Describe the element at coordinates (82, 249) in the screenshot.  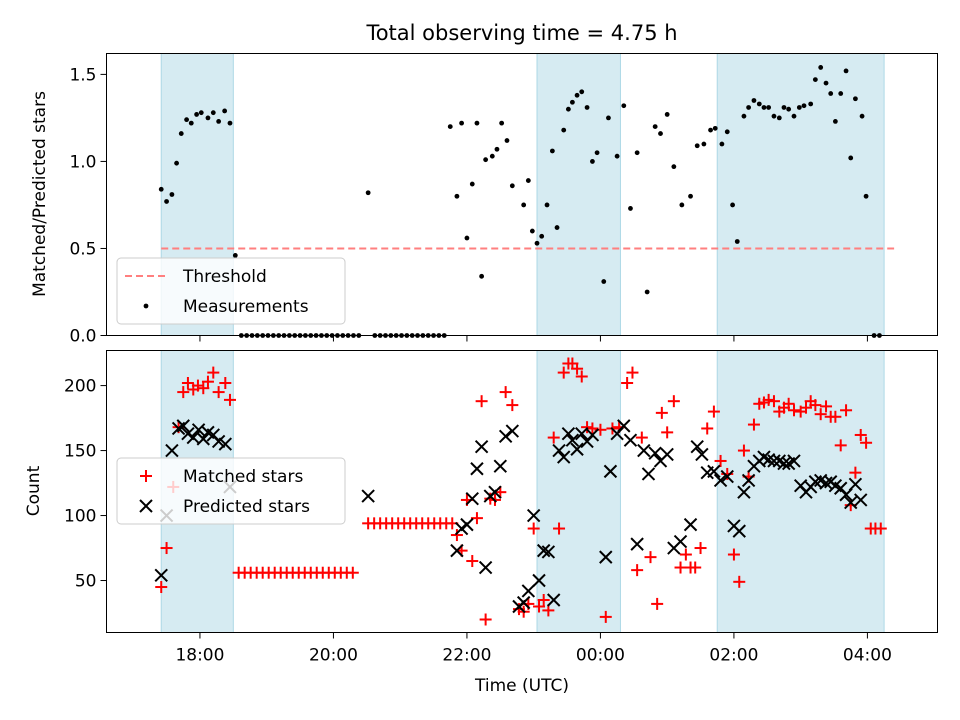
I see `y-tick-label: 0.5` at that location.